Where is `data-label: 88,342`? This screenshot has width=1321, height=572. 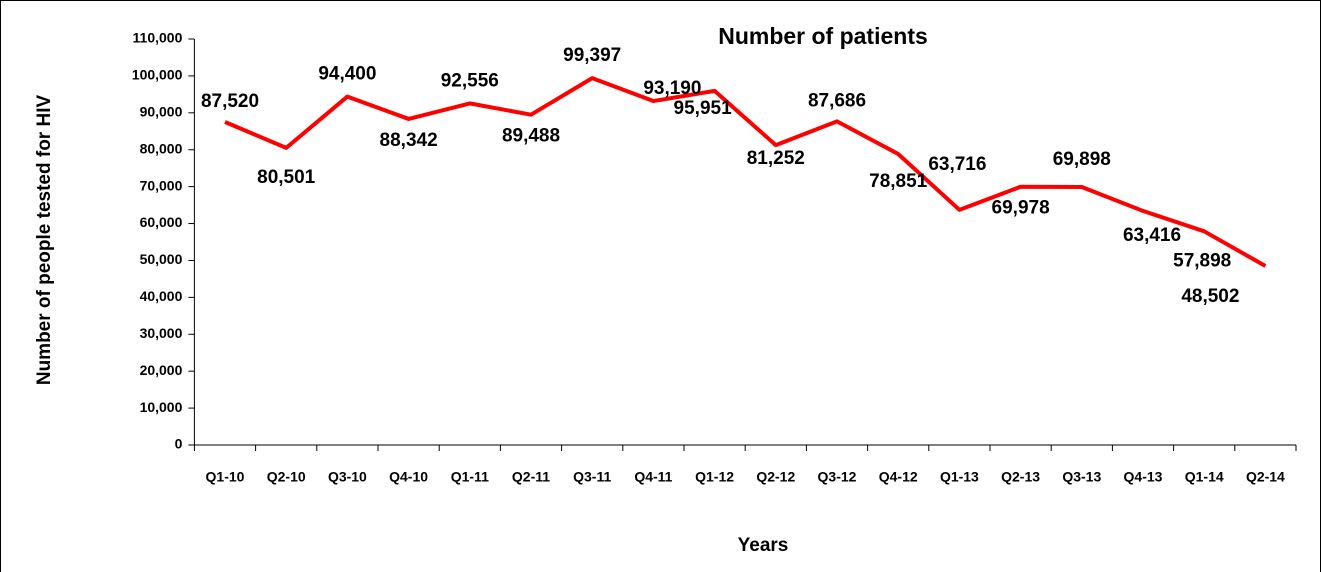 data-label: 88,342 is located at coordinates (409, 140).